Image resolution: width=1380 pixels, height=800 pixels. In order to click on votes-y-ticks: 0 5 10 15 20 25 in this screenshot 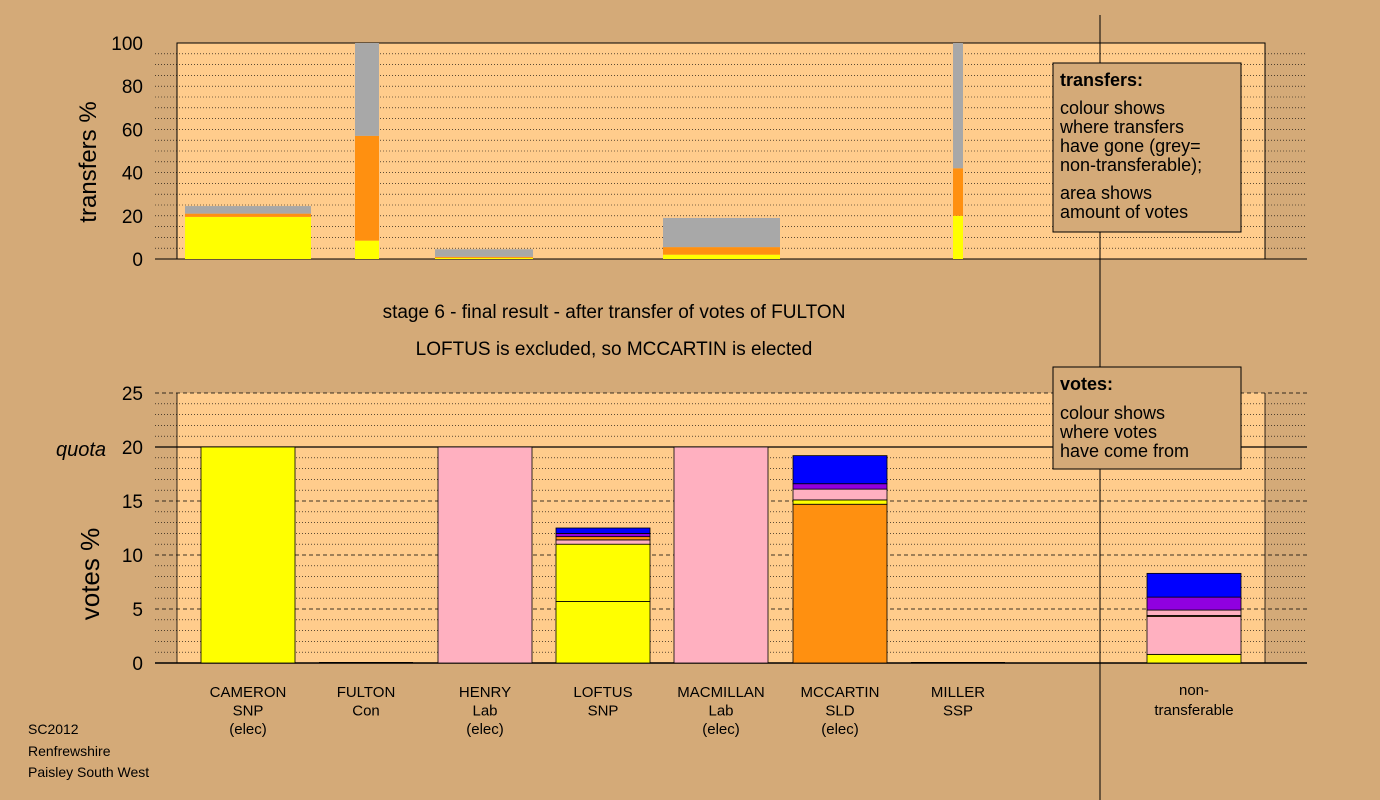, I will do `click(132, 529)`.